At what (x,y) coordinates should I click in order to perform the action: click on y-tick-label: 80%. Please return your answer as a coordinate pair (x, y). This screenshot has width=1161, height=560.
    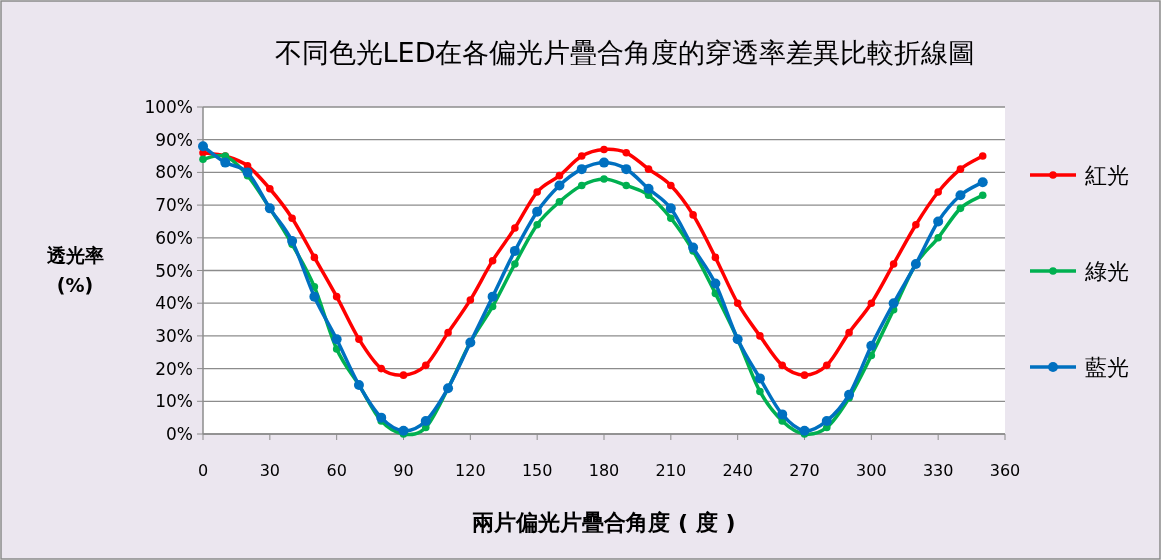
    Looking at the image, I should click on (174, 172).